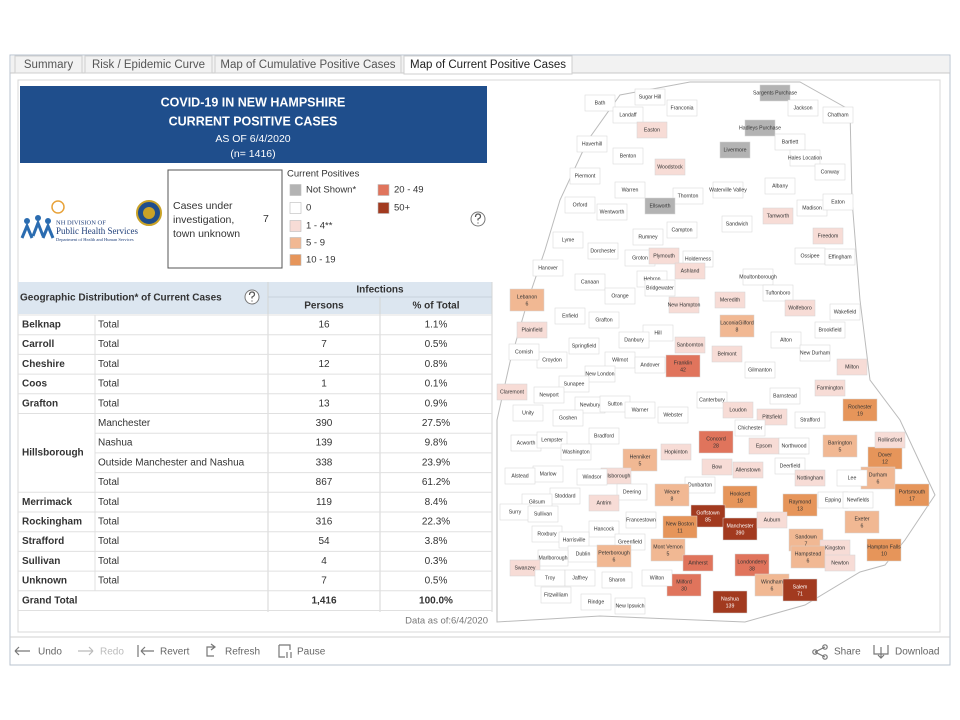  Describe the element at coordinates (603, 251) in the screenshot. I see `town-name: Dorchester` at that location.